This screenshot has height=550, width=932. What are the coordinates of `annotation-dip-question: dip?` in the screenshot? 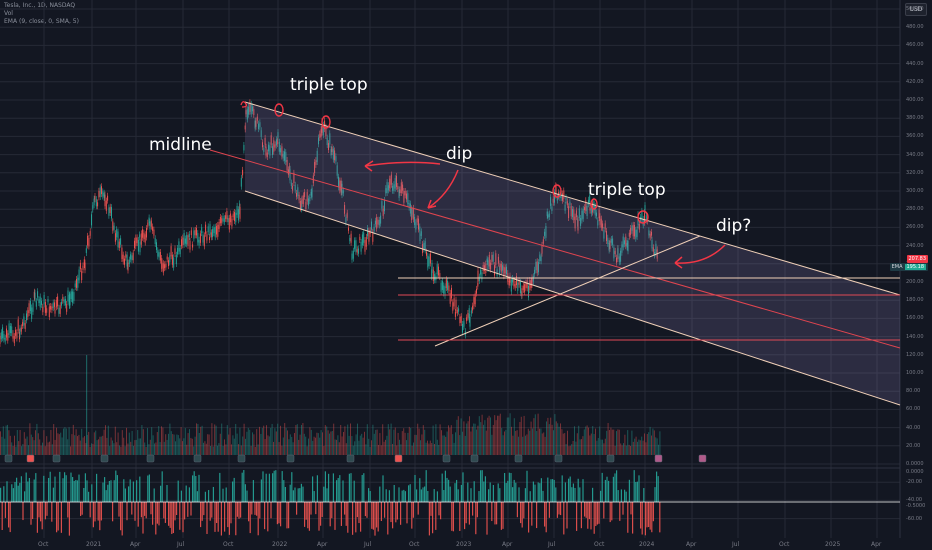 It's located at (734, 226).